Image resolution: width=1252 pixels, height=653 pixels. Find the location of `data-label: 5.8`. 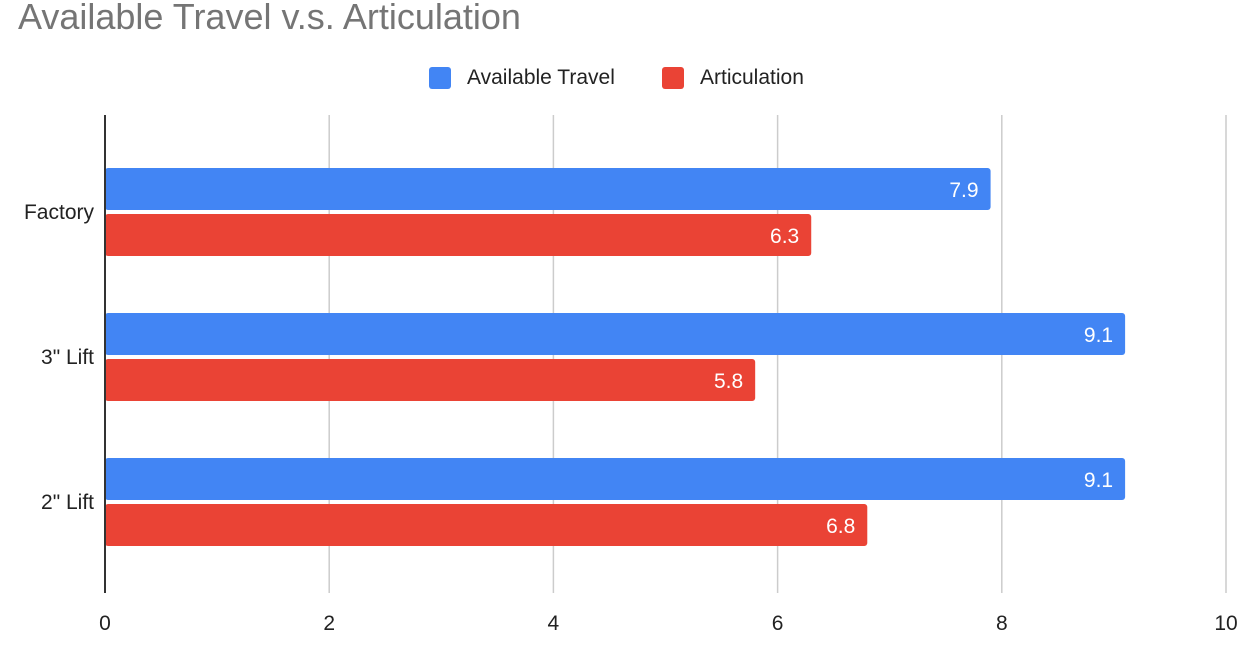

data-label: 5.8 is located at coordinates (728, 381).